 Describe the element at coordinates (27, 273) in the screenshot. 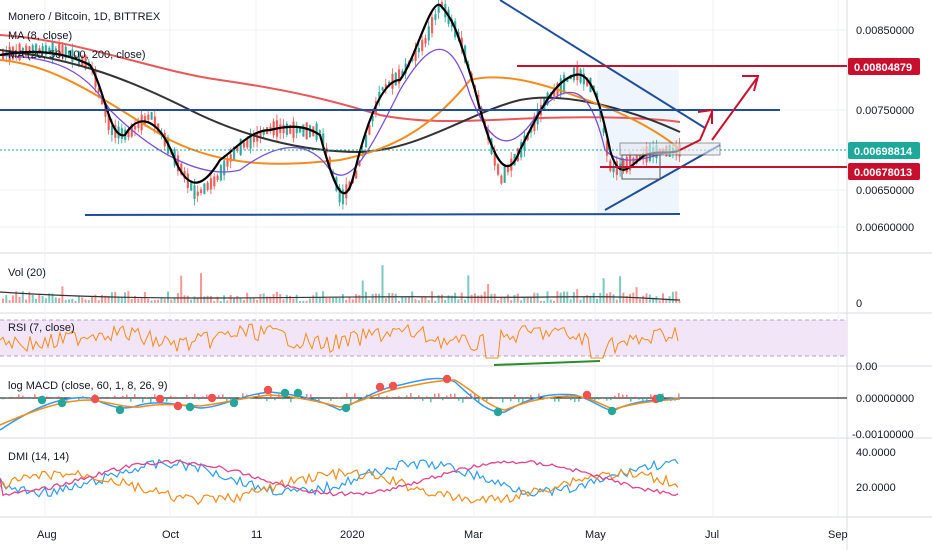

I see `vol-label: Vol (20)` at that location.